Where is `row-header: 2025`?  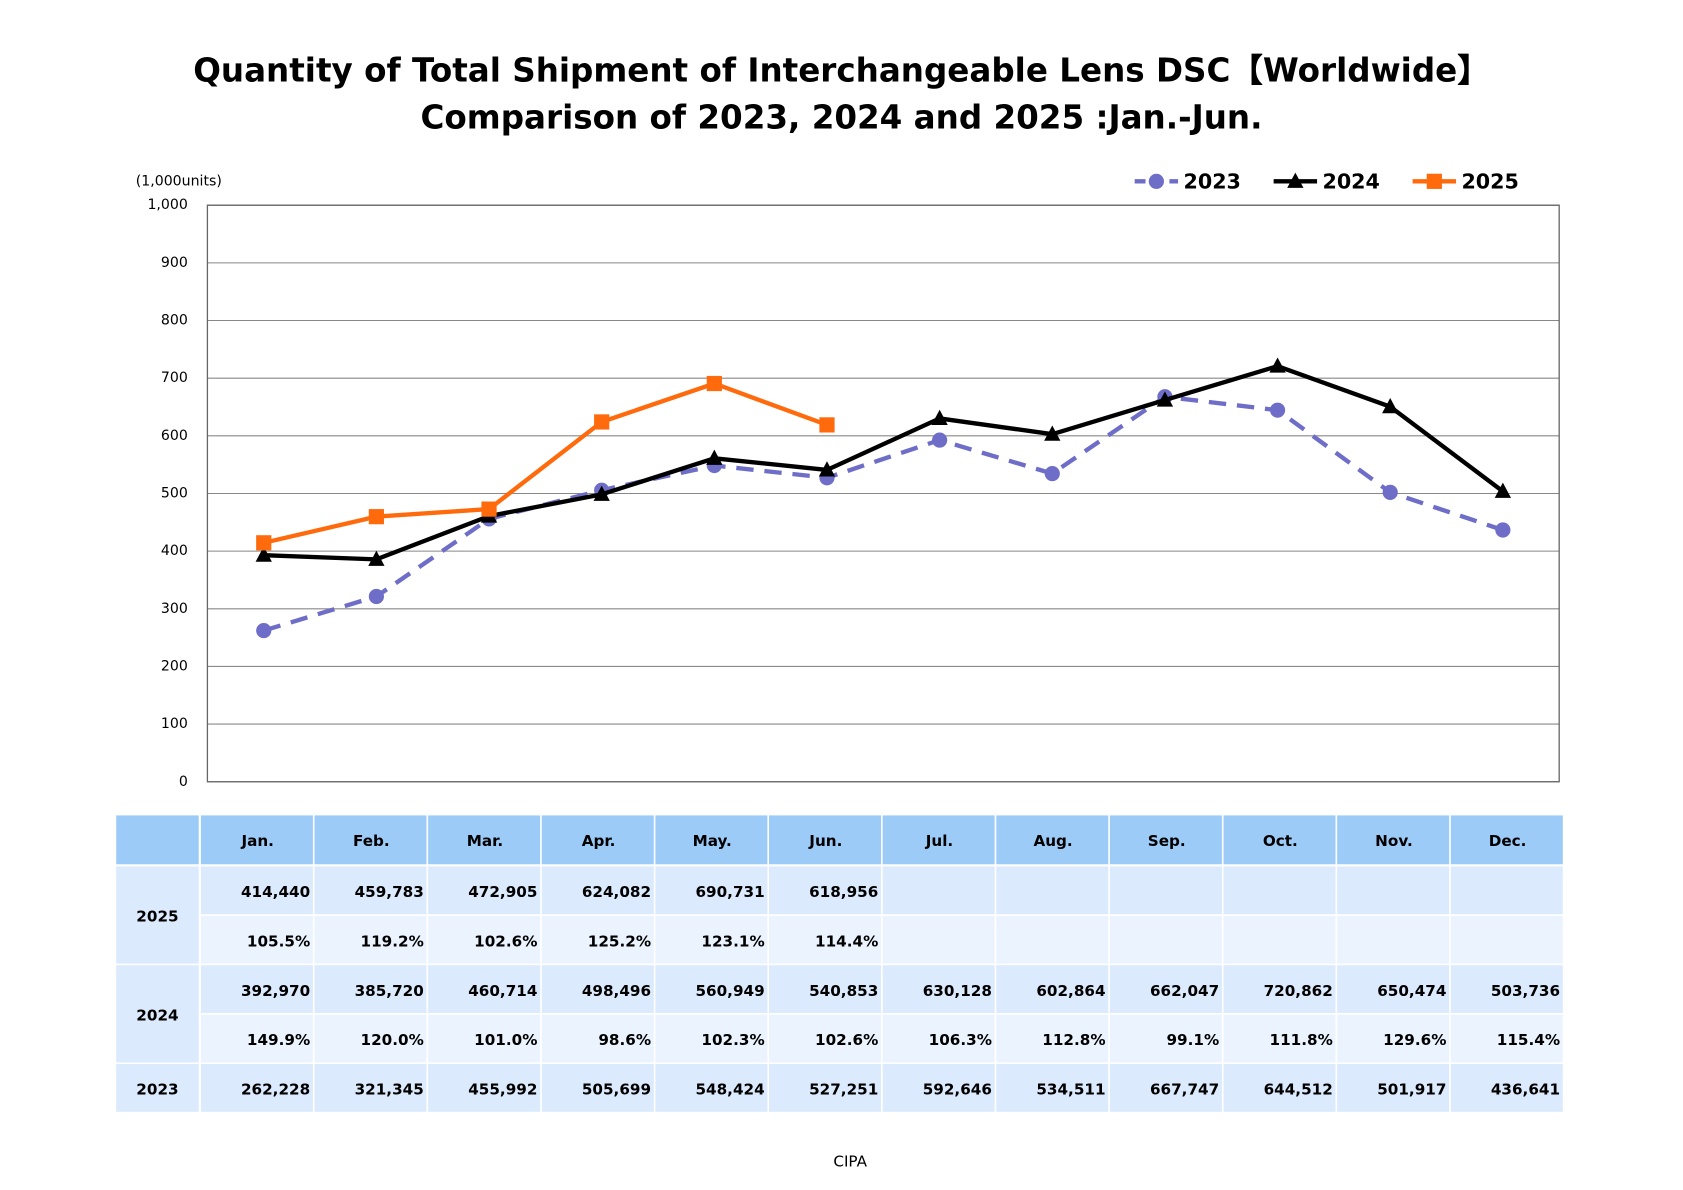
row-header: 2025 is located at coordinates (157, 917).